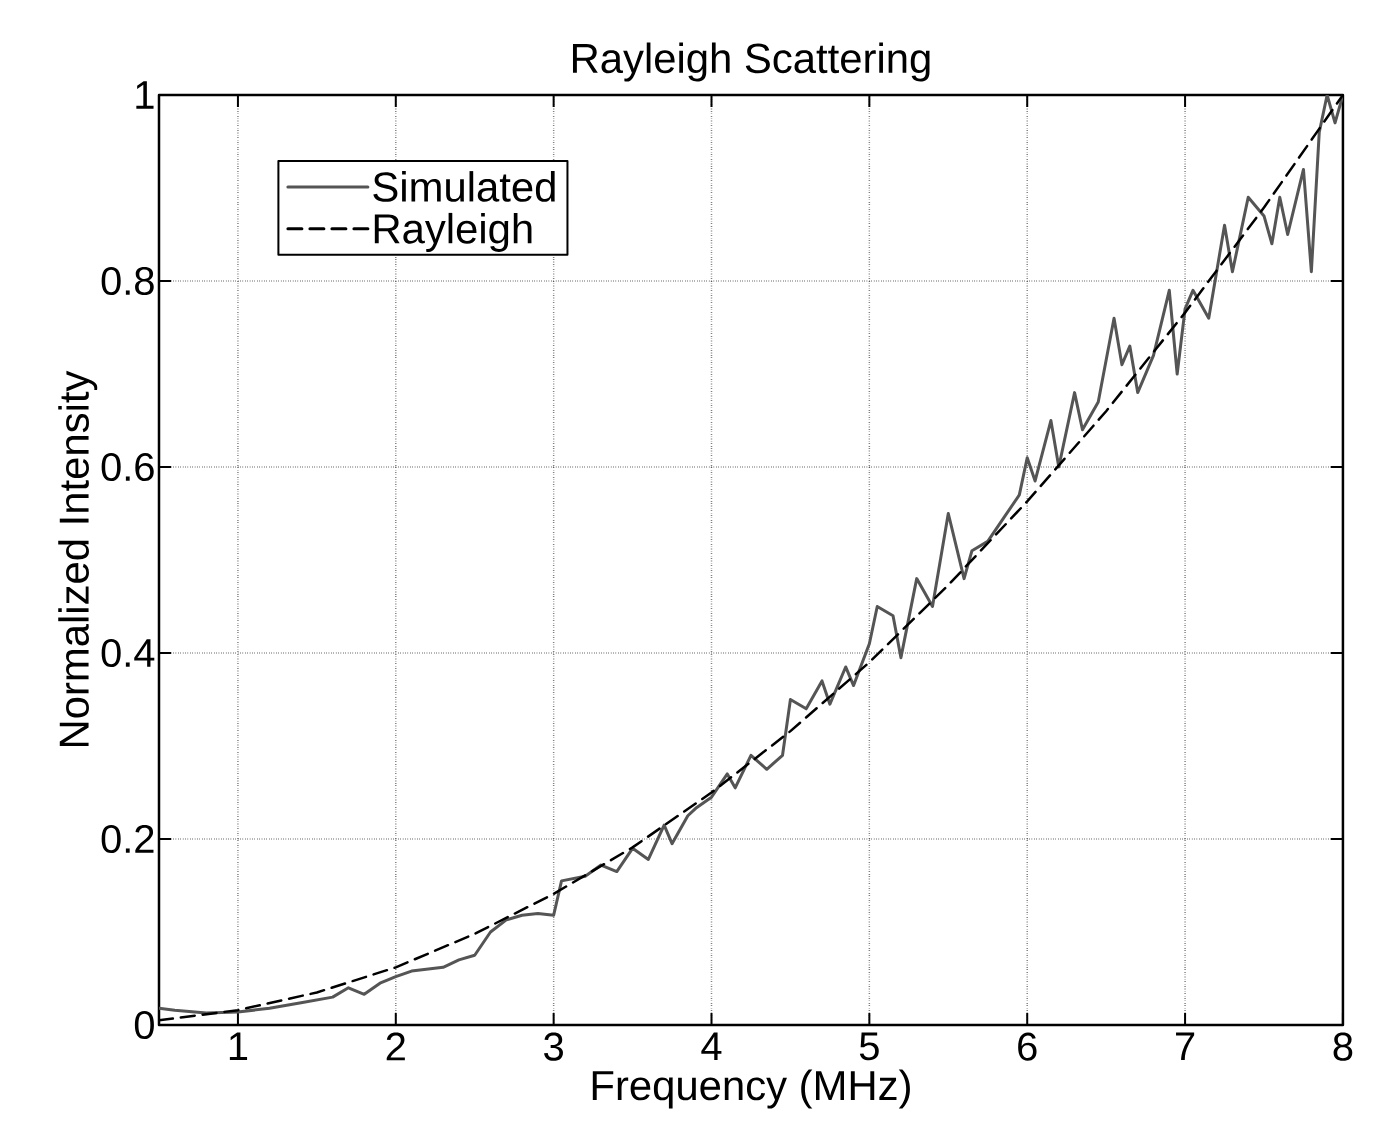 Image resolution: width=1375 pixels, height=1148 pixels. Describe the element at coordinates (144, 1025) in the screenshot. I see `y-tick-label: 0` at that location.